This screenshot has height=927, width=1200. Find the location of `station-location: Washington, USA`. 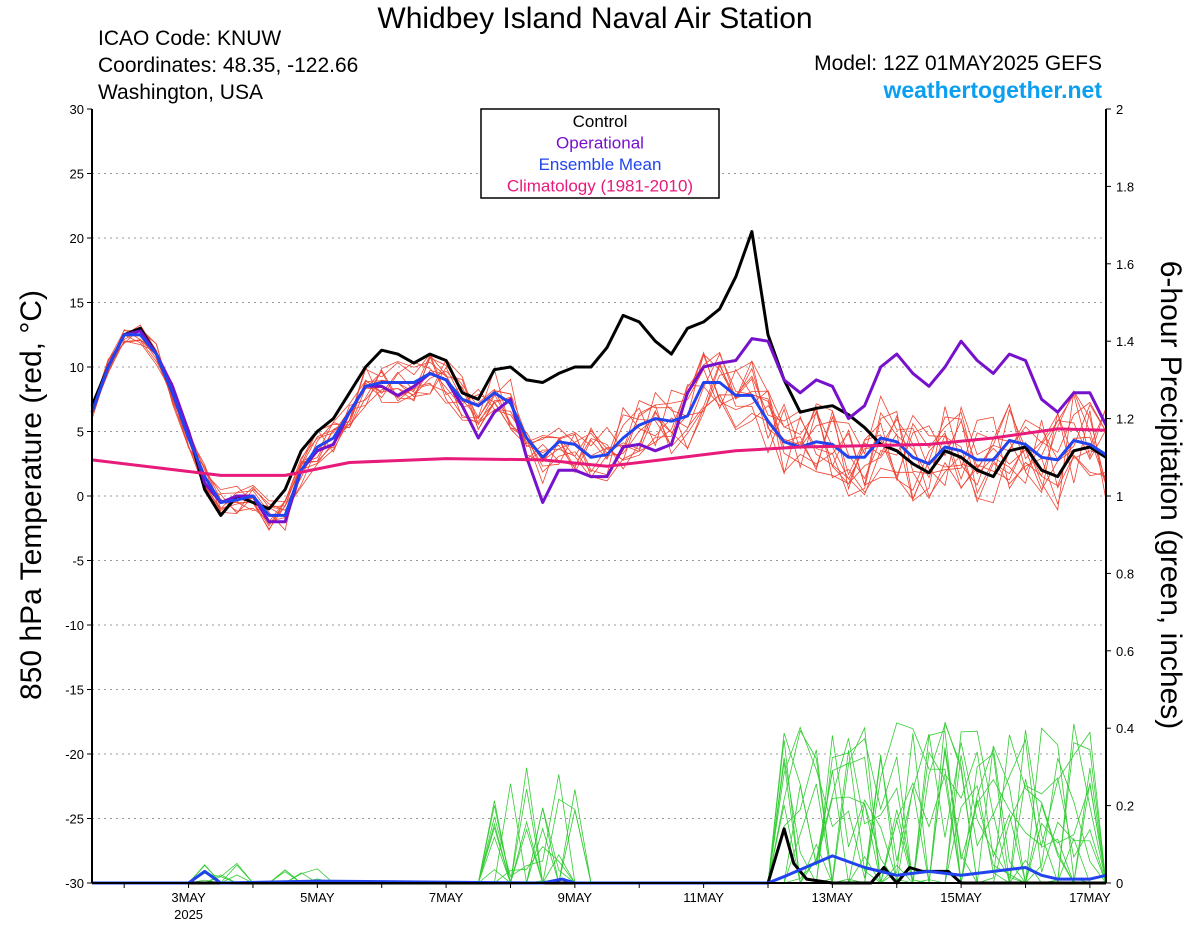

station-location: Washington, USA is located at coordinates (180, 92).